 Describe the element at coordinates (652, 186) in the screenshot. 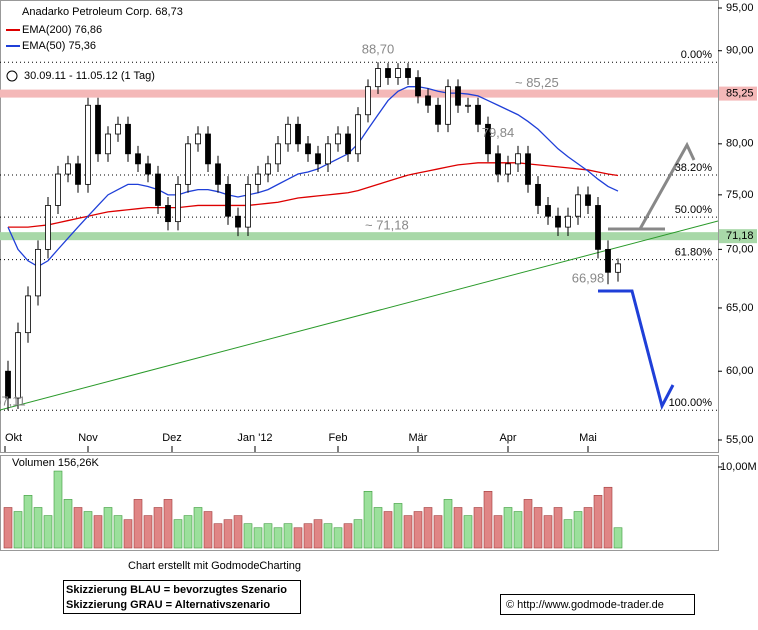

I see `scenario-gray` at that location.